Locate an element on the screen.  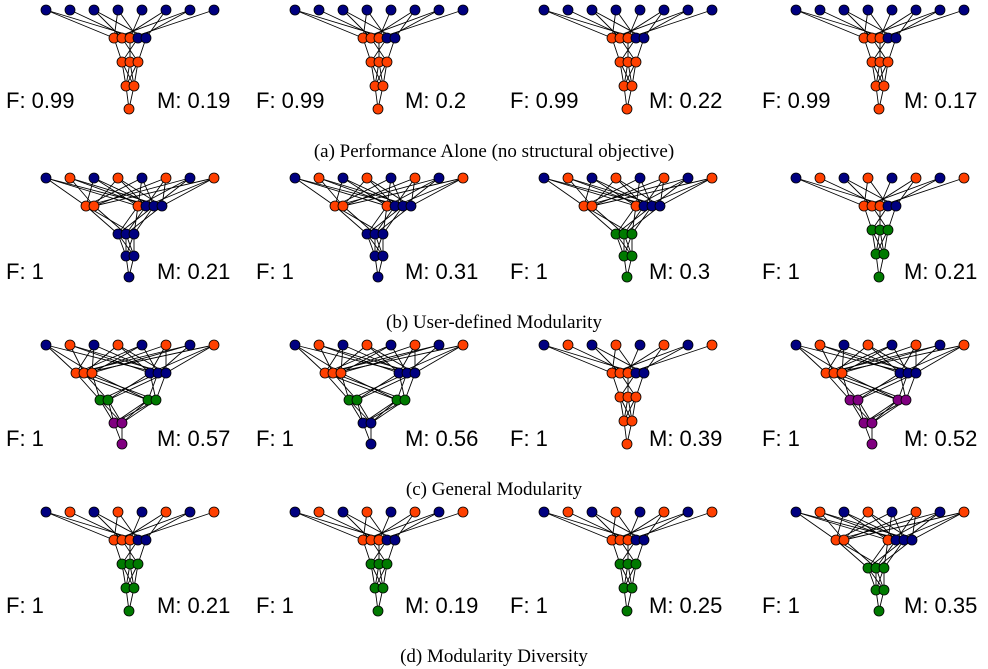
panel-a1-m-label: M: 0.19 is located at coordinates (193, 100).